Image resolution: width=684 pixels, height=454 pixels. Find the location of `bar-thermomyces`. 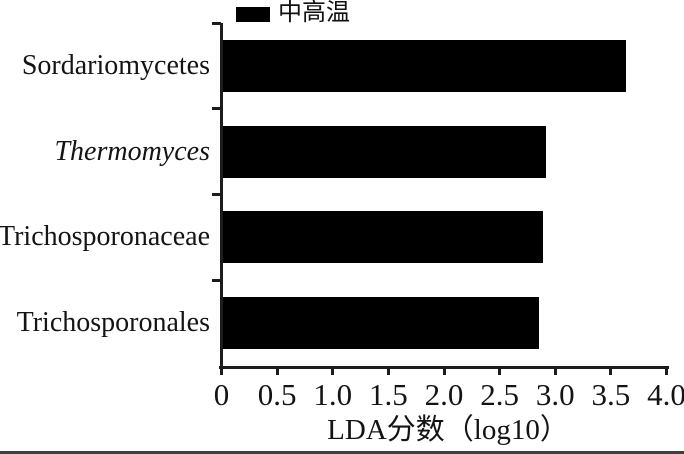

bar-thermomyces is located at coordinates (384, 151).